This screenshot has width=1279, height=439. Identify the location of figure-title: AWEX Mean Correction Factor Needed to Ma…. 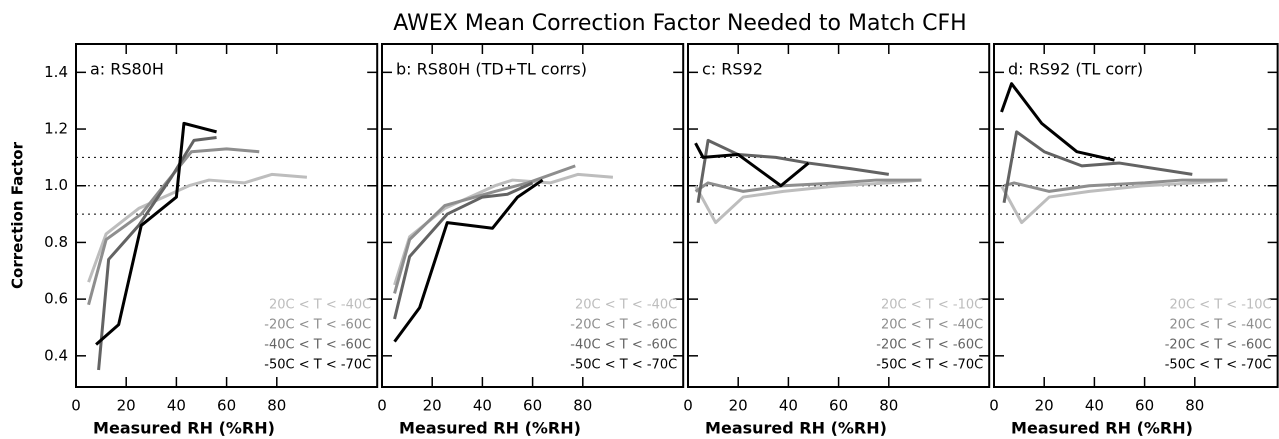
(679, 23).